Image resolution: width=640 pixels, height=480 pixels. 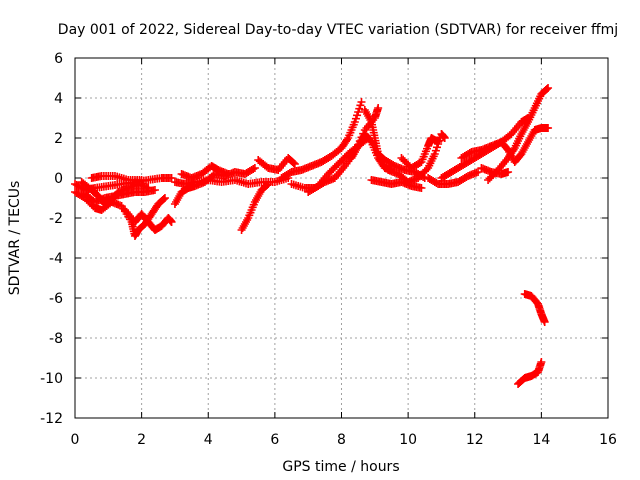 I want to click on y-tick-label: -4, so click(x=56, y=259).